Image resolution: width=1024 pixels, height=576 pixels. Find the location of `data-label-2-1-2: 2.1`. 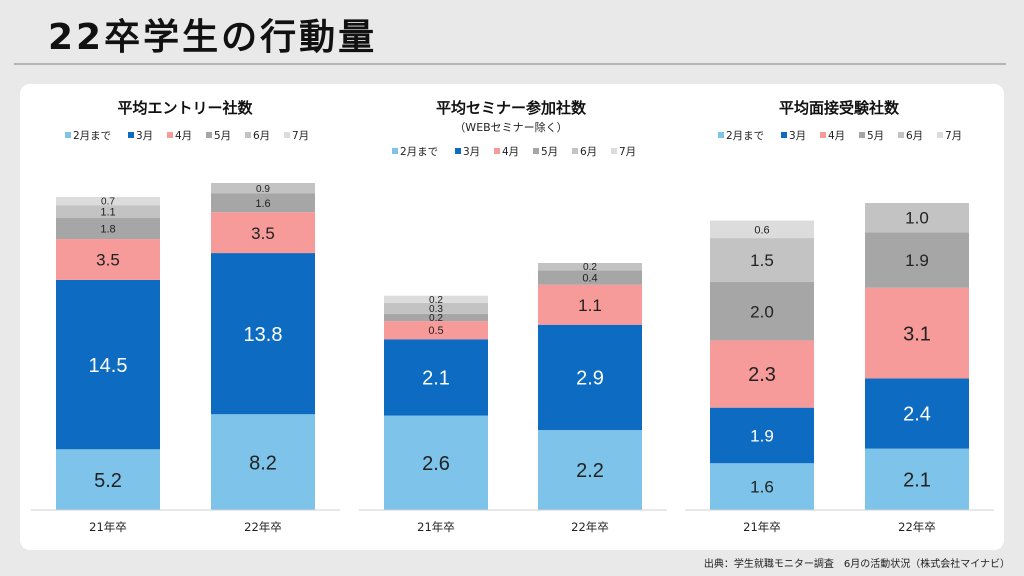

data-label-2-1-2: 2.1 is located at coordinates (436, 379).